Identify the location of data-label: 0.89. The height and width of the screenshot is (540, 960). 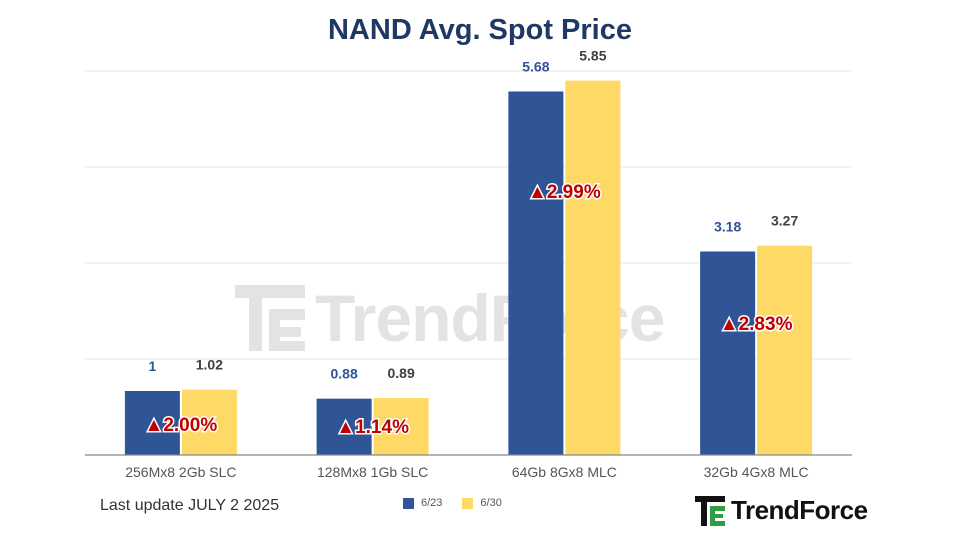
(401, 373).